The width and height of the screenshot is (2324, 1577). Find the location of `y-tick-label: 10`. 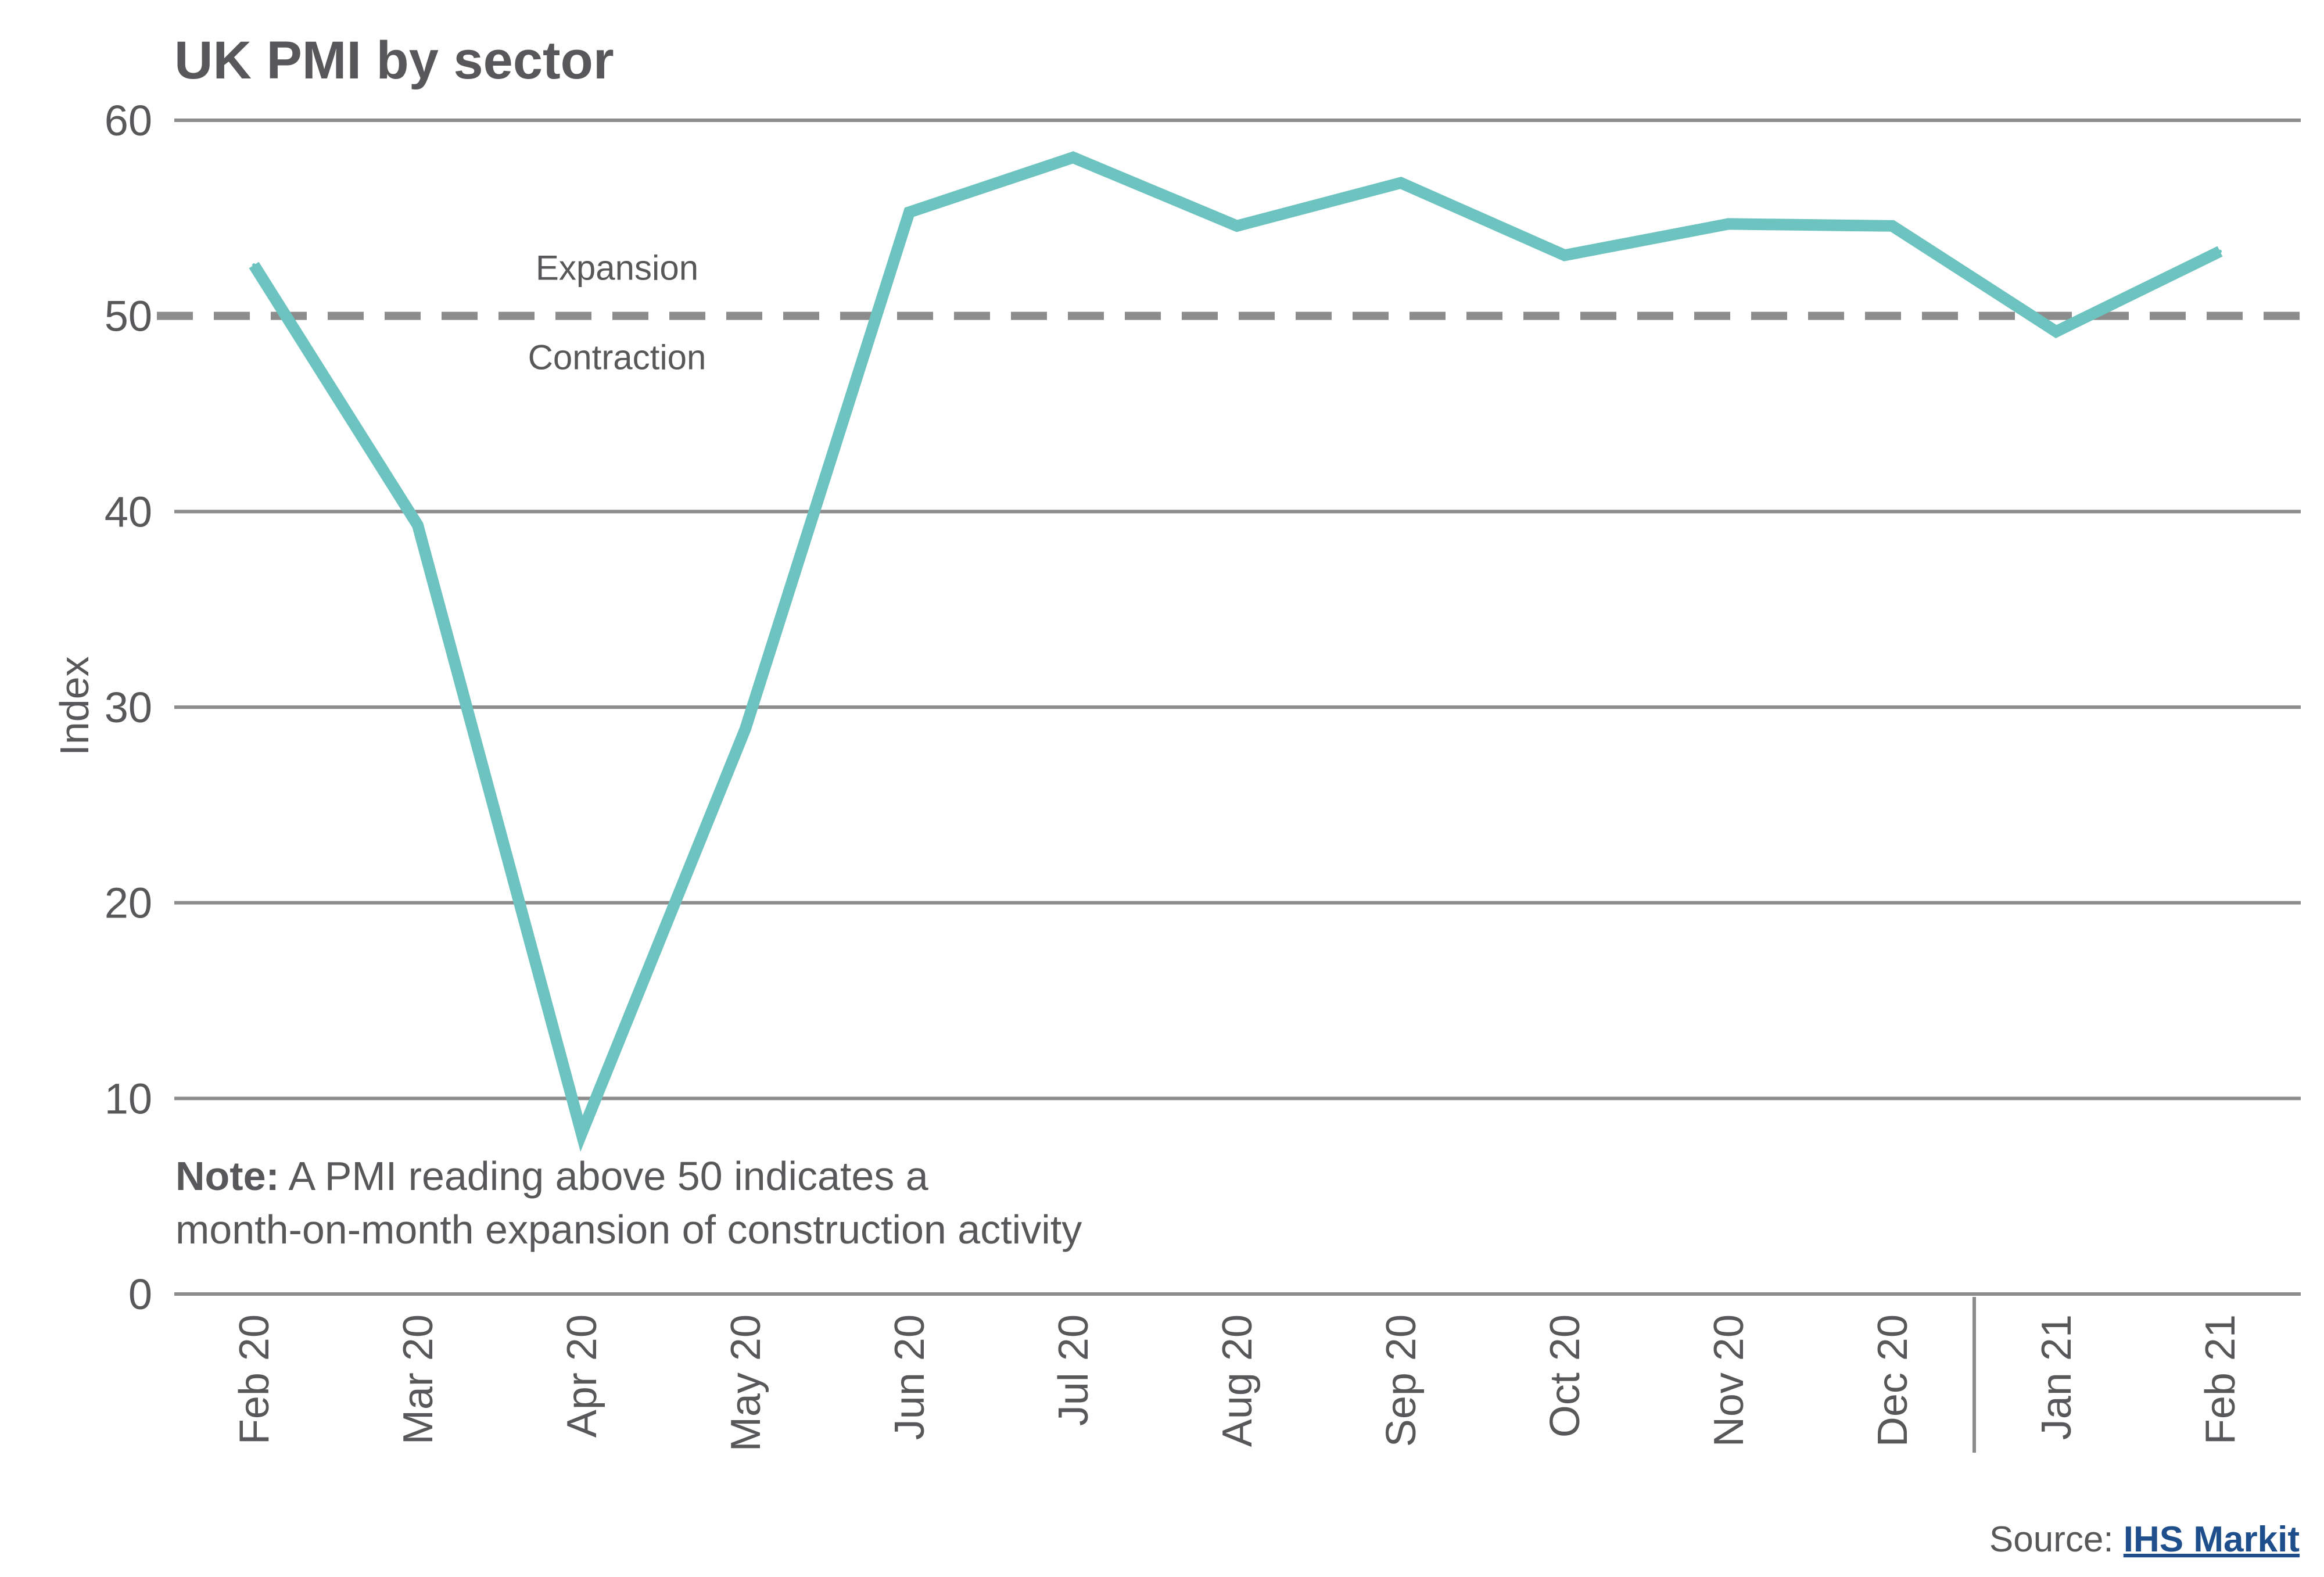

y-tick-label: 10 is located at coordinates (128, 1099).